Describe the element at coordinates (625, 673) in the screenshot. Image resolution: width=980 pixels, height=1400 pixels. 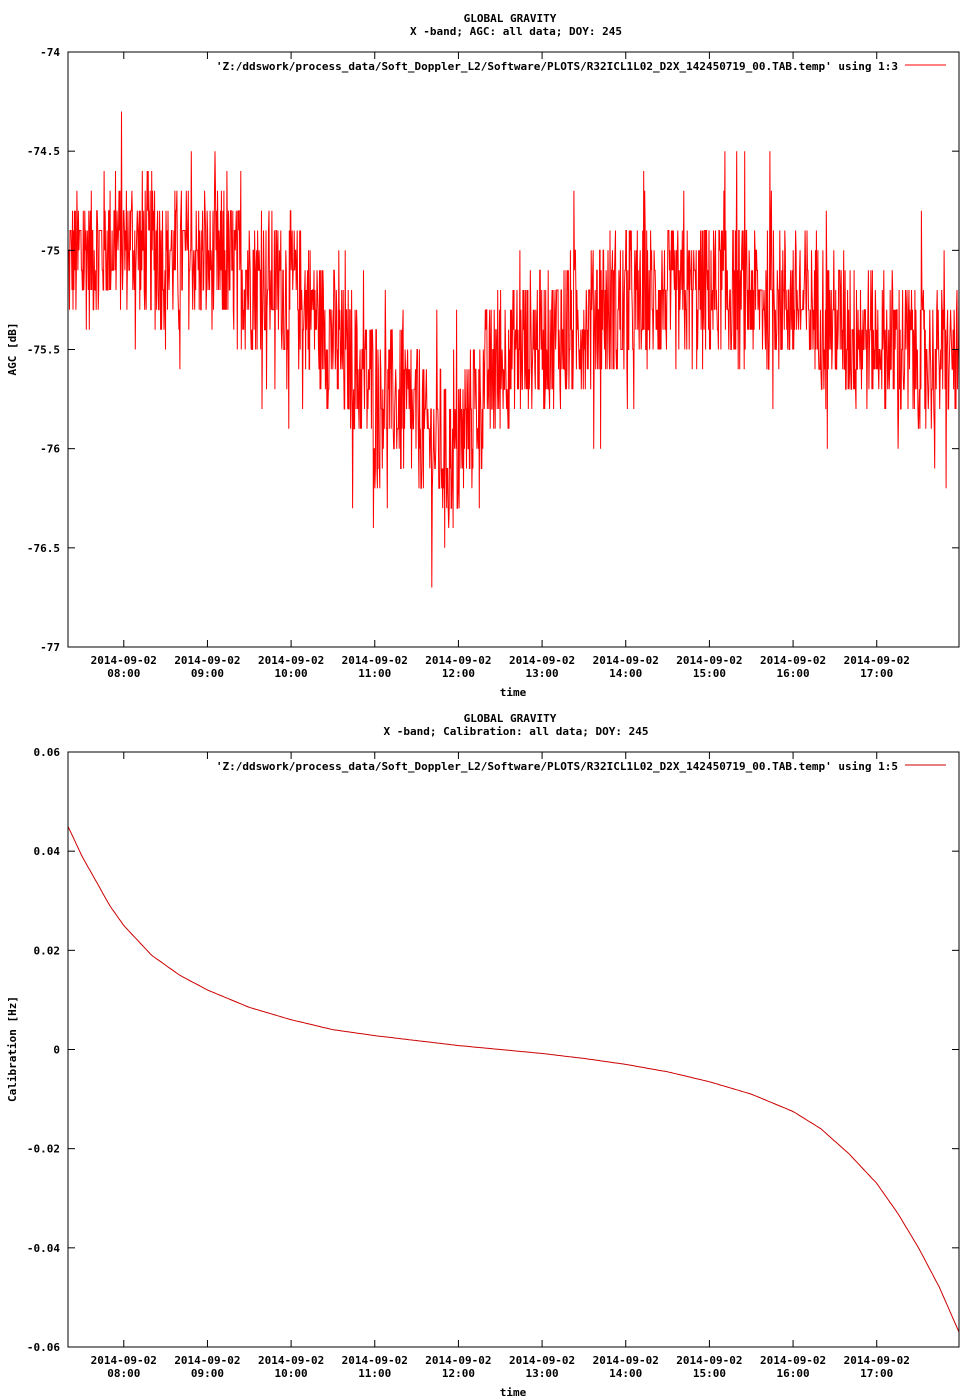
I see `agc-x-tick-time: 14:00` at that location.